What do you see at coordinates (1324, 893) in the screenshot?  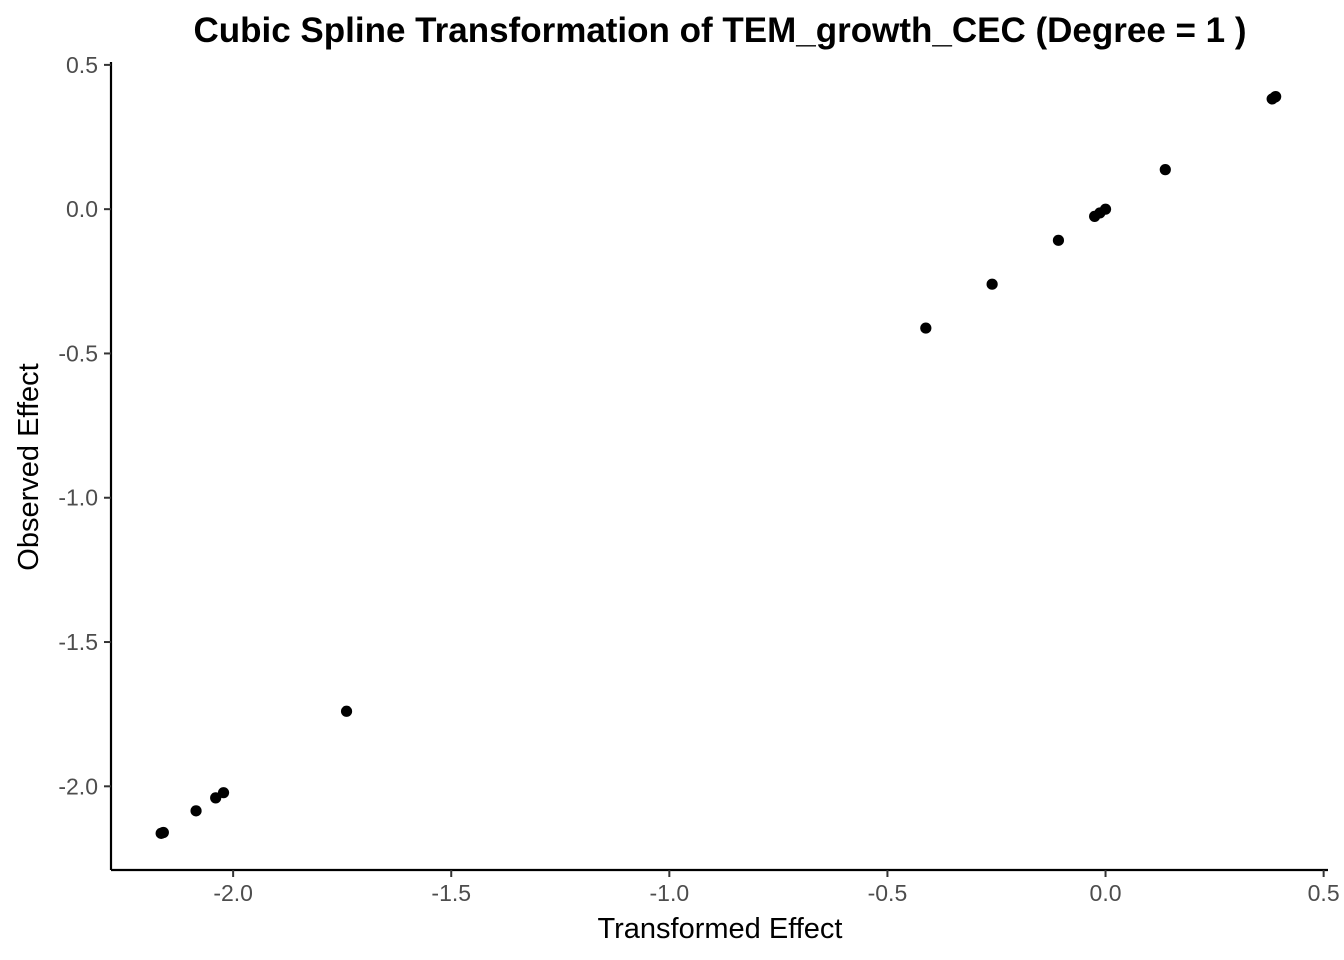 I see `x-tick-label: 0.5` at bounding box center [1324, 893].